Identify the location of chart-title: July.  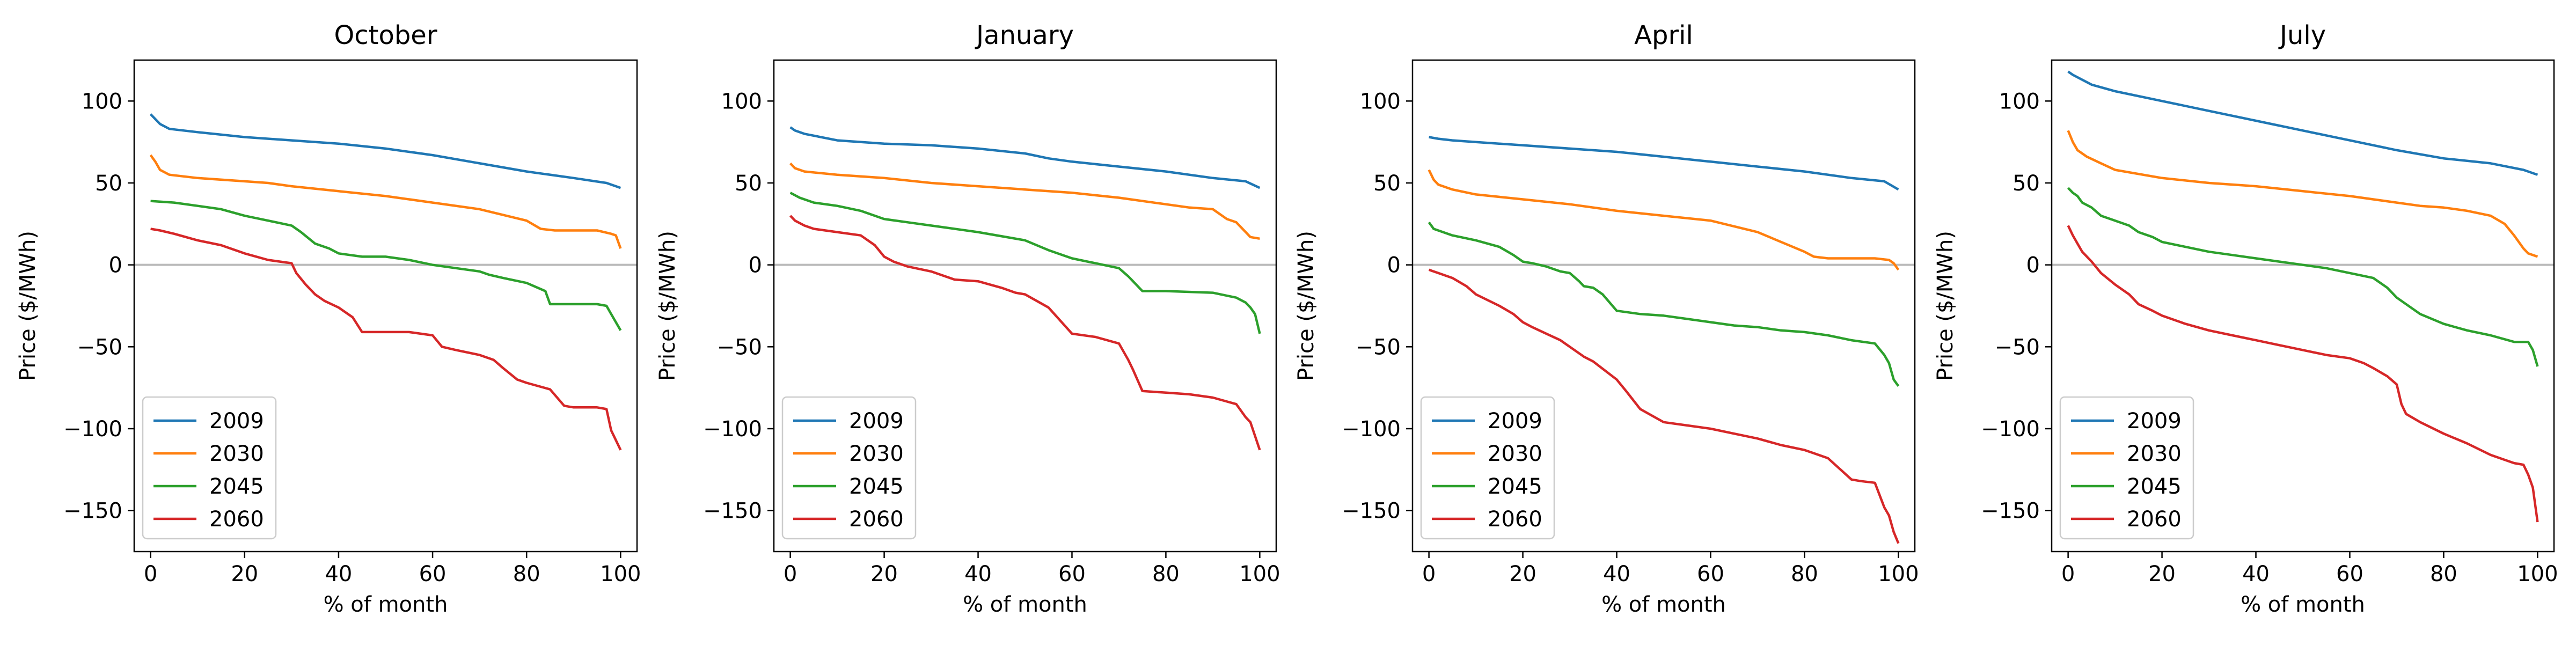
(2302, 35).